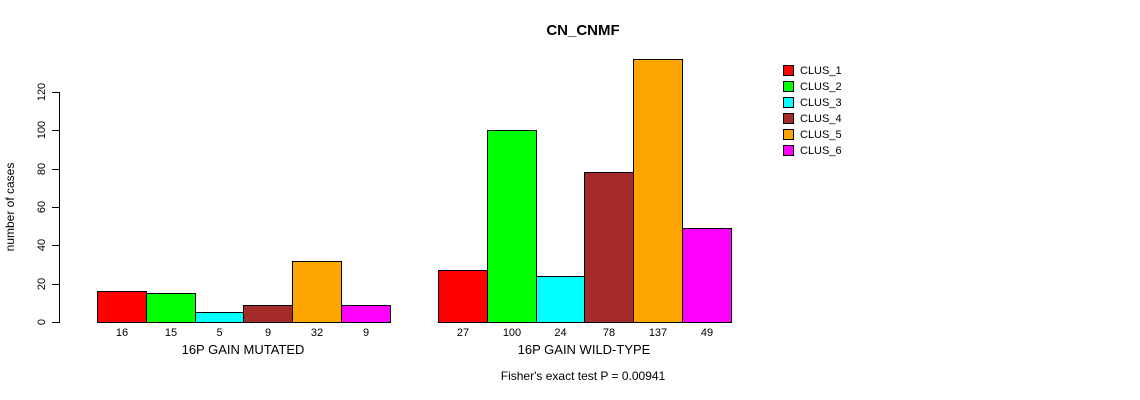 This screenshot has width=1140, height=400. What do you see at coordinates (707, 275) in the screenshot?
I see `bar-CLUS_6-group2` at bounding box center [707, 275].